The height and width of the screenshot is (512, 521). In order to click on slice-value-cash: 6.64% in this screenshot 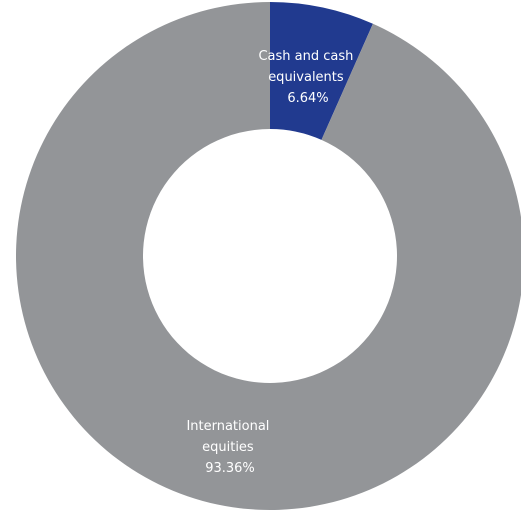, I will do `click(307, 98)`.